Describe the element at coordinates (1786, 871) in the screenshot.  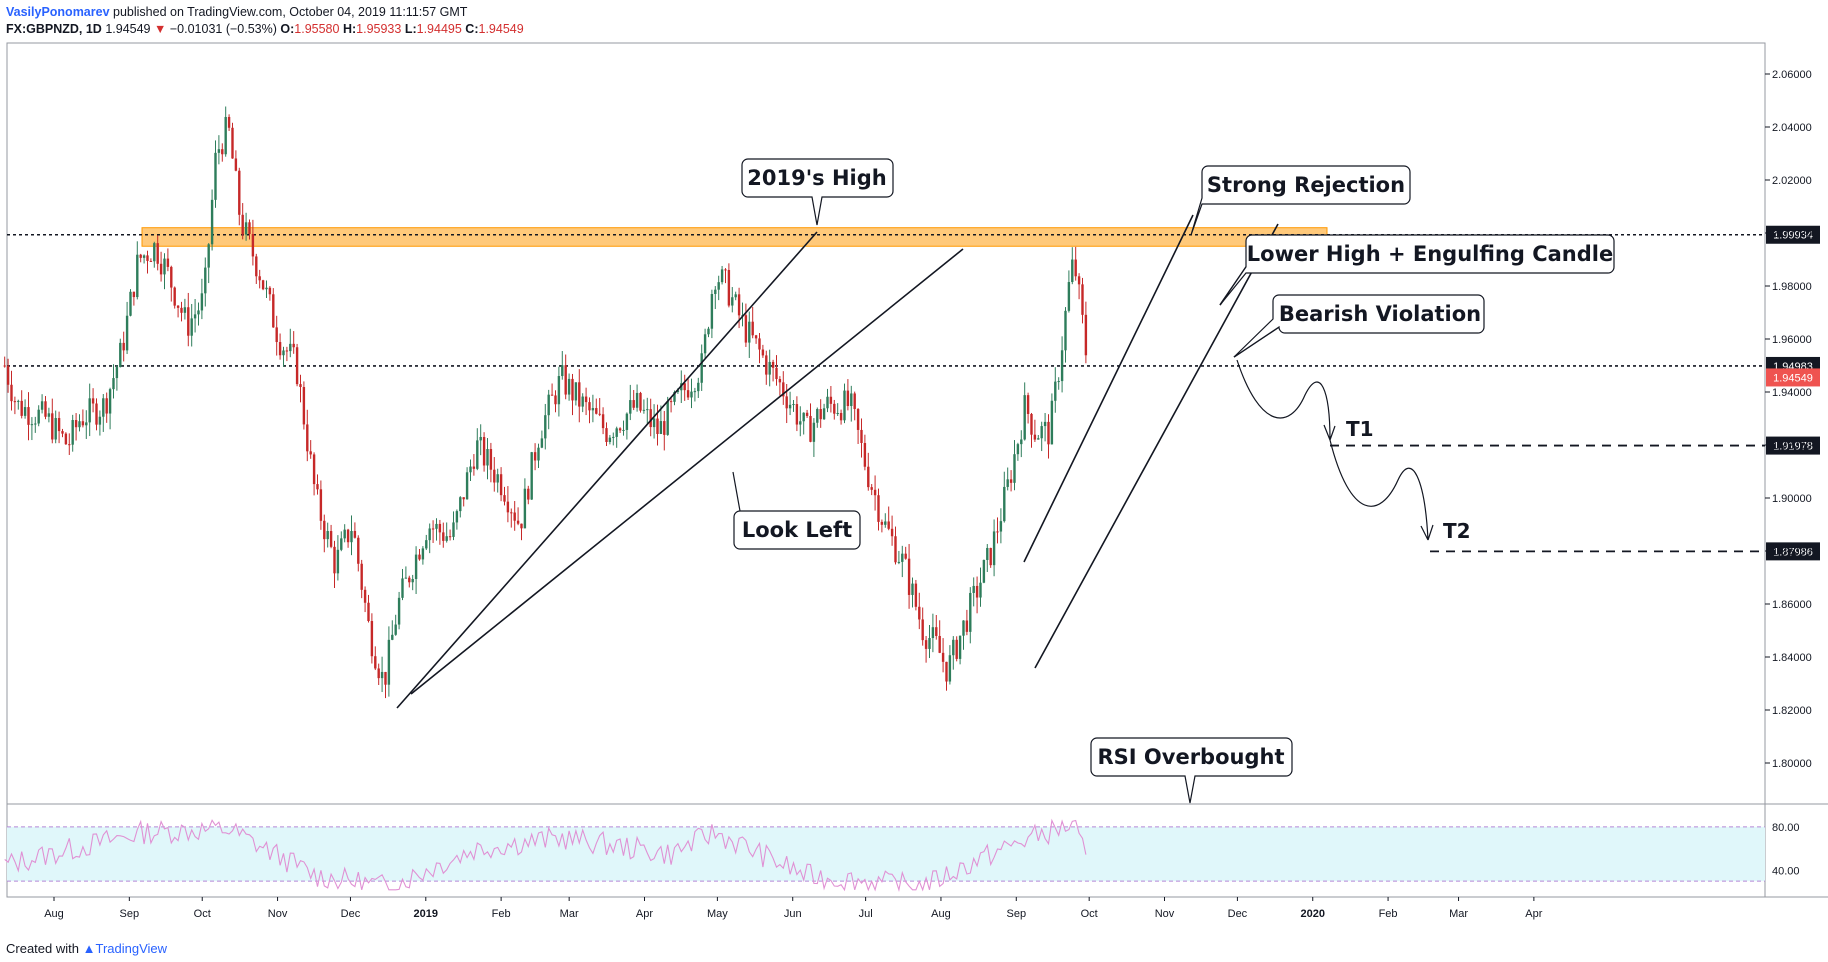
I see `rsi-tick-label: 40.00` at that location.